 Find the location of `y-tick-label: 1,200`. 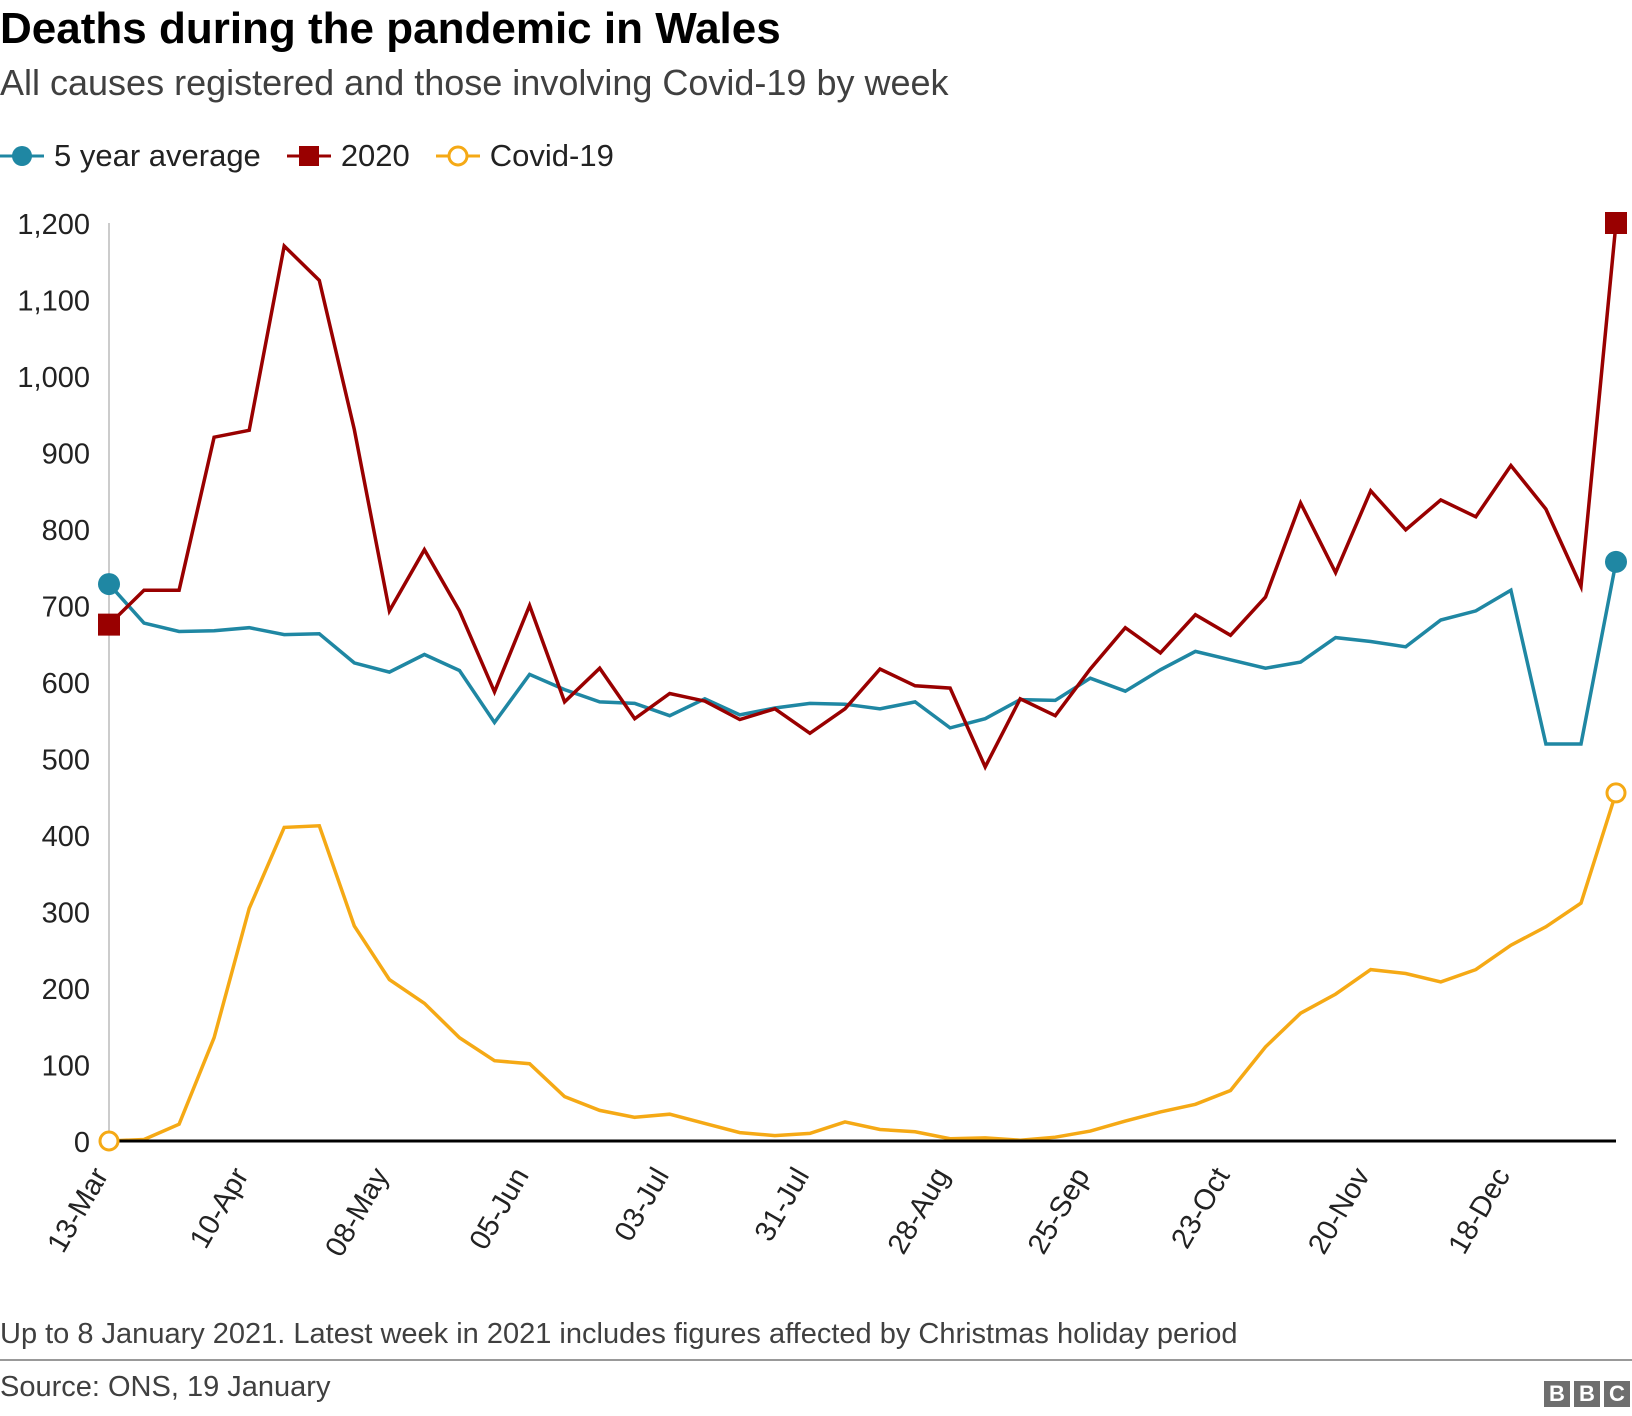

y-tick-label: 1,200 is located at coordinates (53, 225).